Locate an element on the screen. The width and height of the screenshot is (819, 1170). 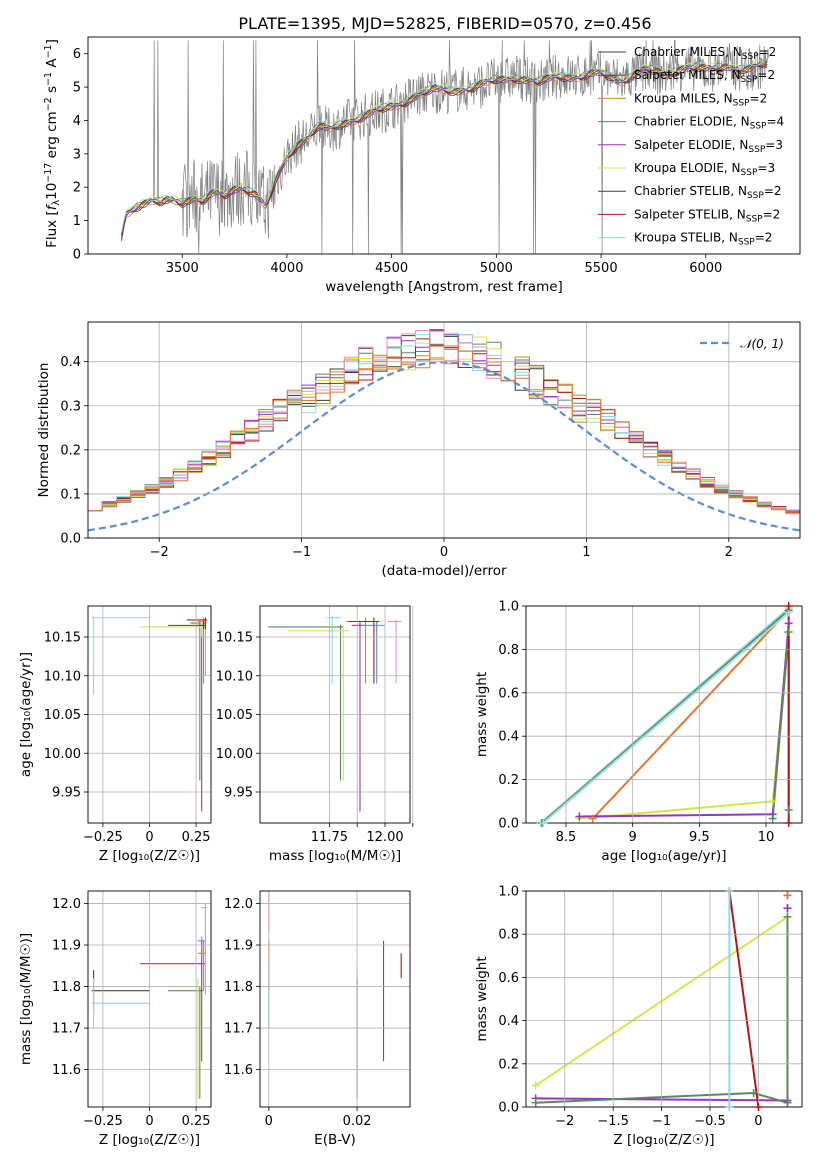
legend-entry: Salpeter ELODIE, NSSP=3 is located at coordinates (708, 146).